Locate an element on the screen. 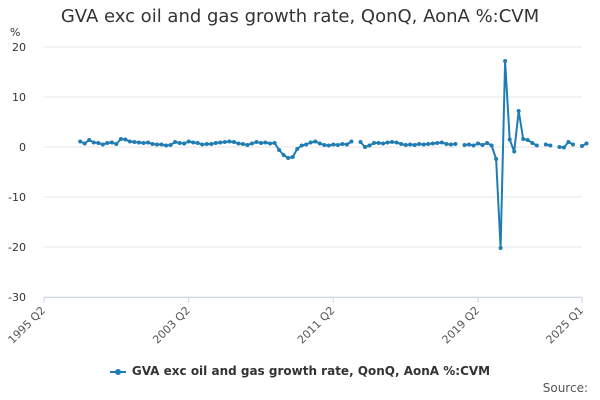 This screenshot has width=600, height=400. legend-marker-icon is located at coordinates (117, 371).